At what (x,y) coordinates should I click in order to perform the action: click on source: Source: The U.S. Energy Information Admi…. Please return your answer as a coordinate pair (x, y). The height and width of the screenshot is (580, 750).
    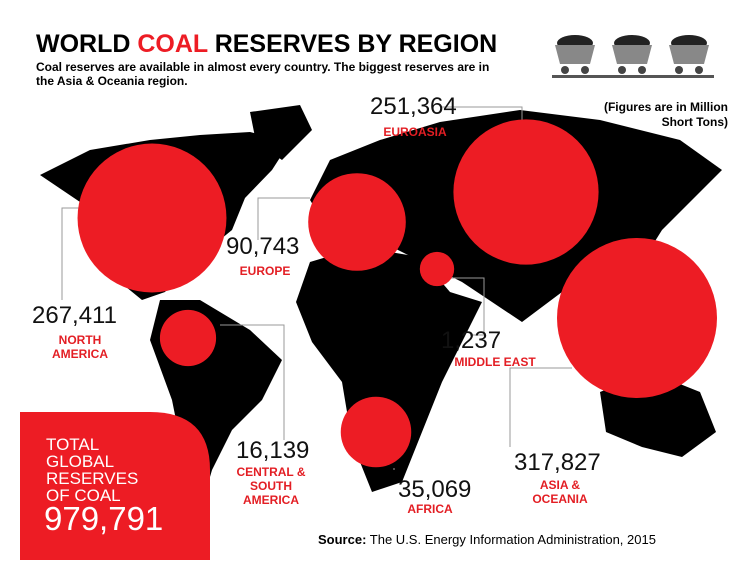
    Looking at the image, I should click on (487, 539).